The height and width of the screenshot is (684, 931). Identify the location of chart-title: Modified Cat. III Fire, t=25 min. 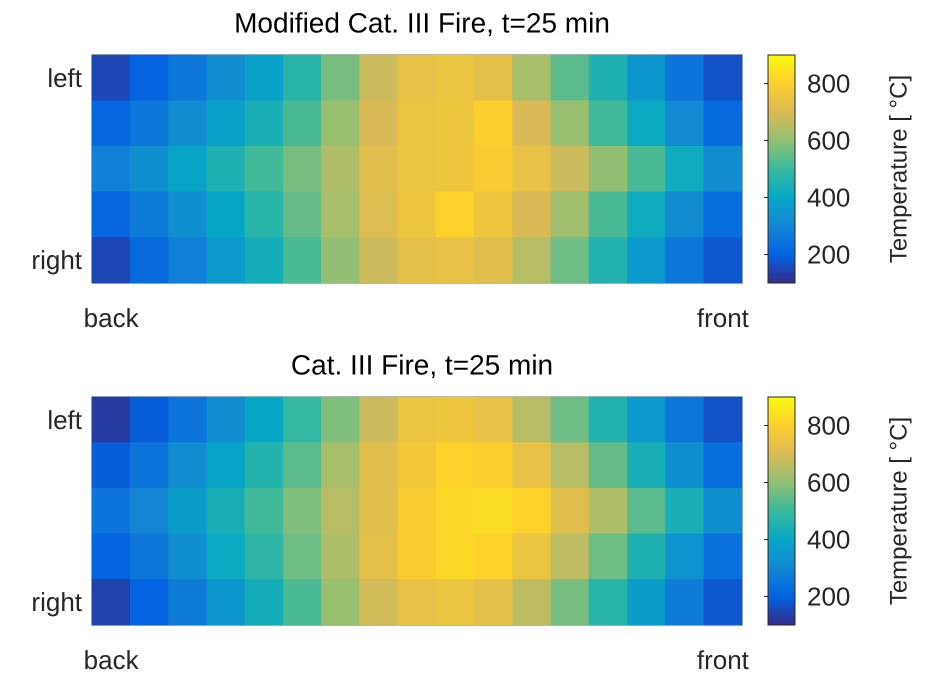
(422, 23).